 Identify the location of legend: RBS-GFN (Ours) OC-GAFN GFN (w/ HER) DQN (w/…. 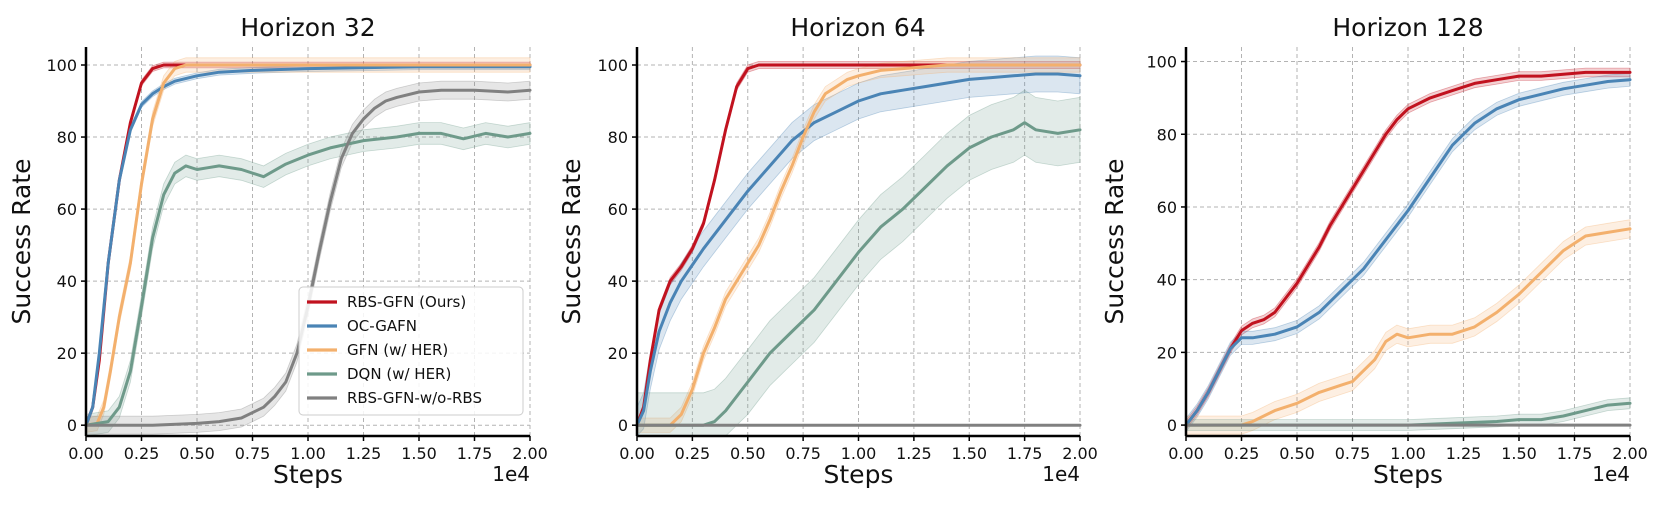
(411, 351).